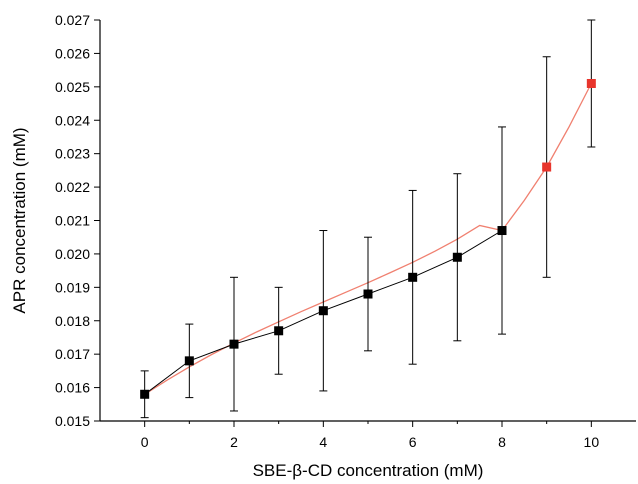  What do you see at coordinates (72, 254) in the screenshot?
I see `y-tick-label: 0.020` at bounding box center [72, 254].